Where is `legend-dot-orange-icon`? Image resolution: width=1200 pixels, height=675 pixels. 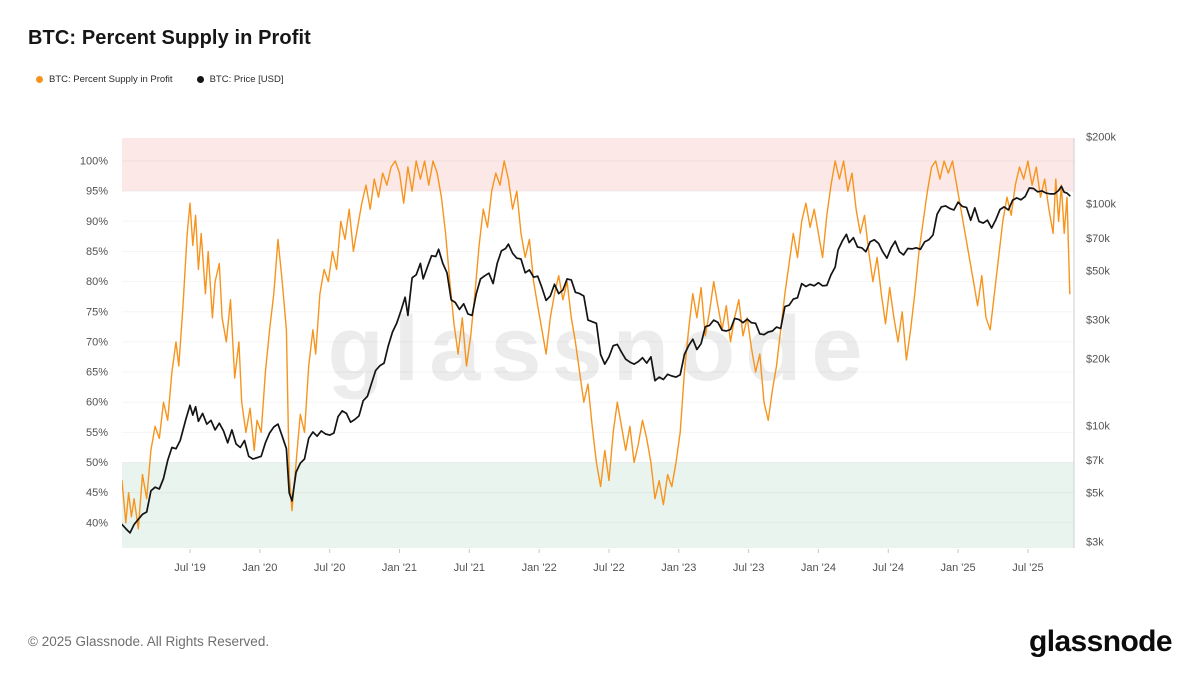 legend-dot-orange-icon is located at coordinates (39, 79).